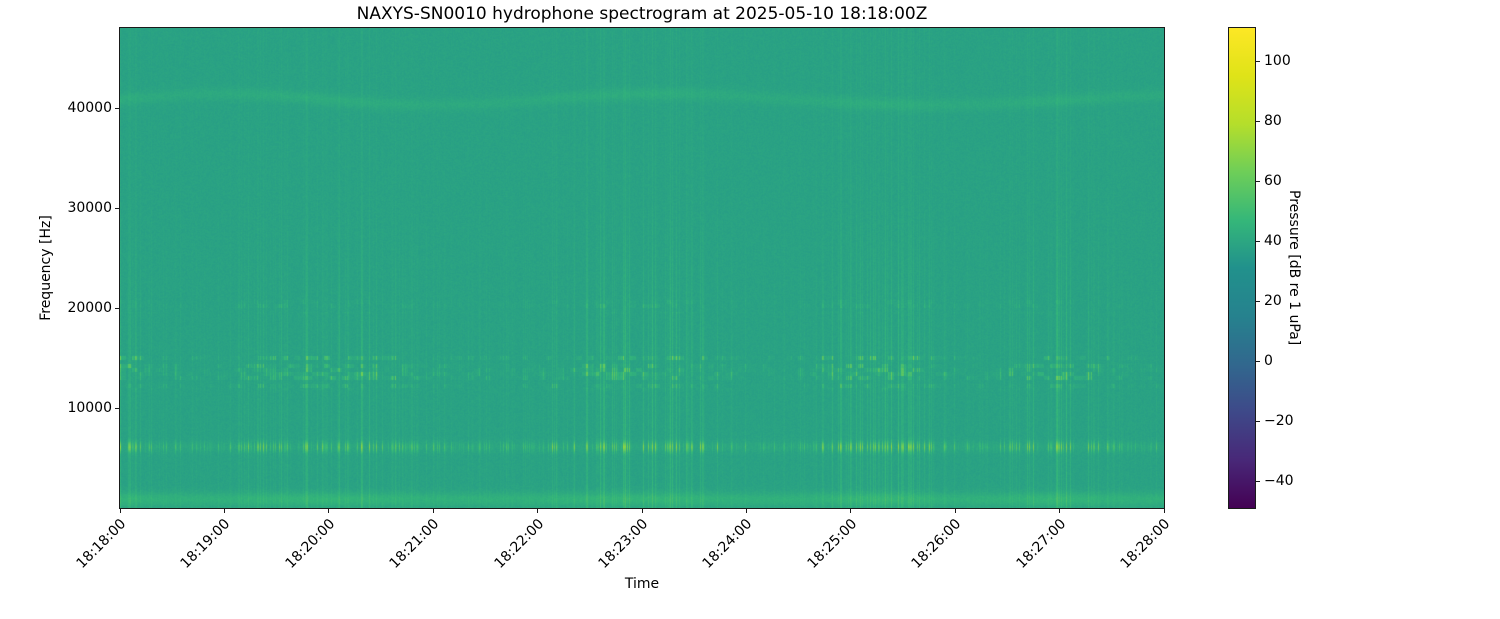 The width and height of the screenshot is (1500, 619). I want to click on x-tick-label: 18:19:00, so click(205, 544).